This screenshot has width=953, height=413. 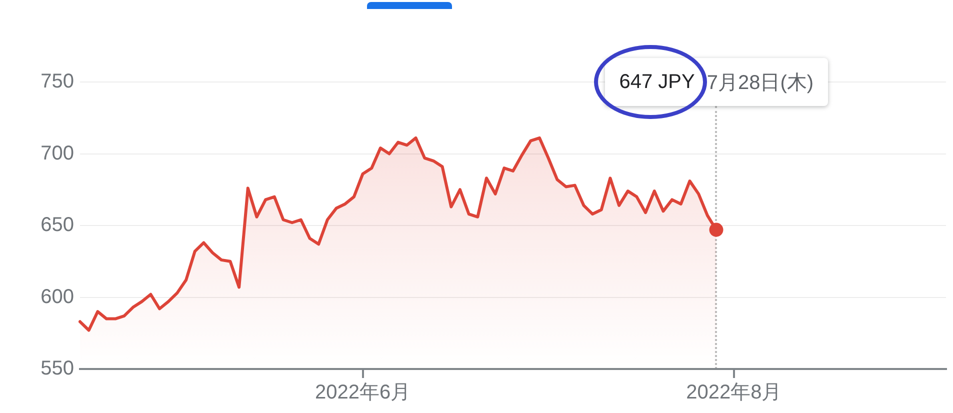 I want to click on y-tick-label: 700, so click(x=57, y=153).